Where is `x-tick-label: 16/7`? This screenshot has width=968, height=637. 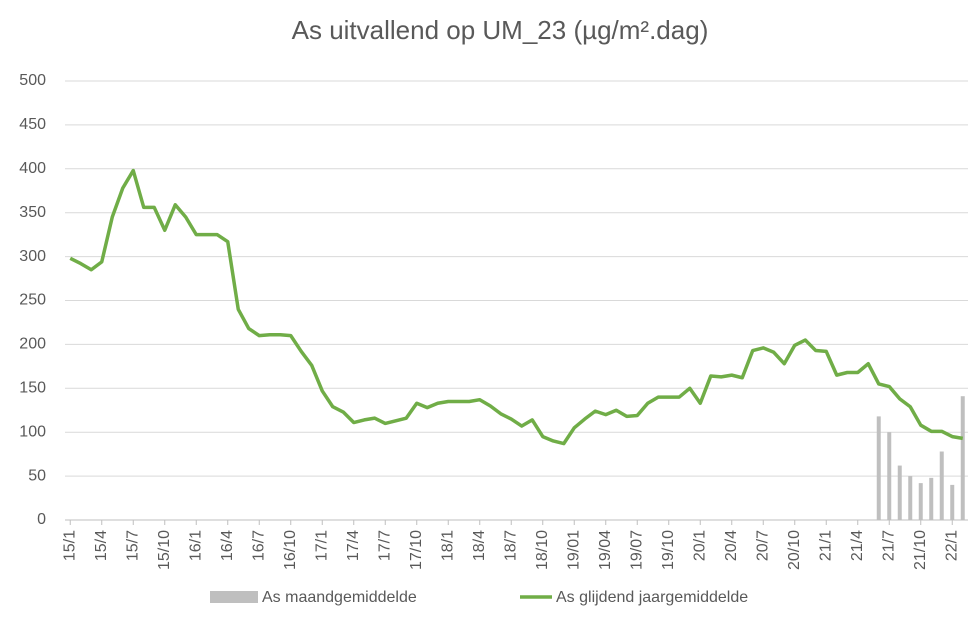
x-tick-label: 16/7 is located at coordinates (258, 545).